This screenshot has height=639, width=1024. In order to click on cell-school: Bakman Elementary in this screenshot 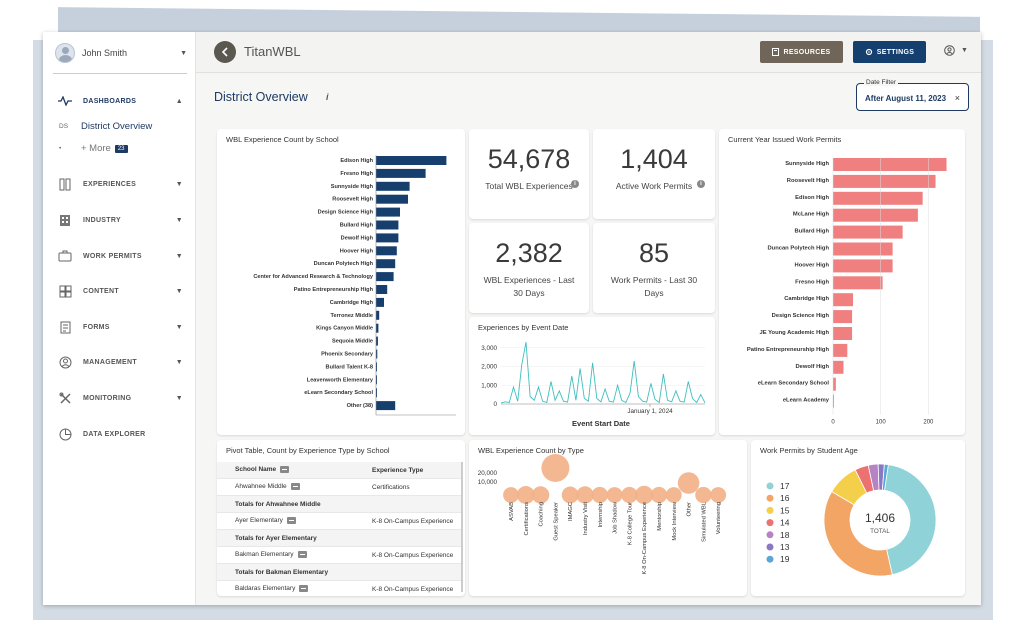, I will do `click(271, 555)`.